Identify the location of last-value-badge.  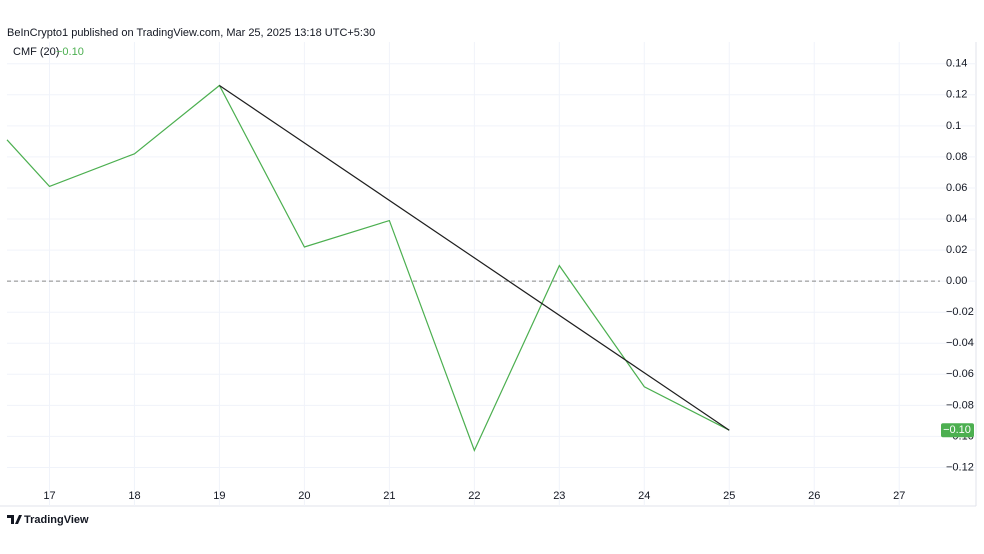
(957, 430).